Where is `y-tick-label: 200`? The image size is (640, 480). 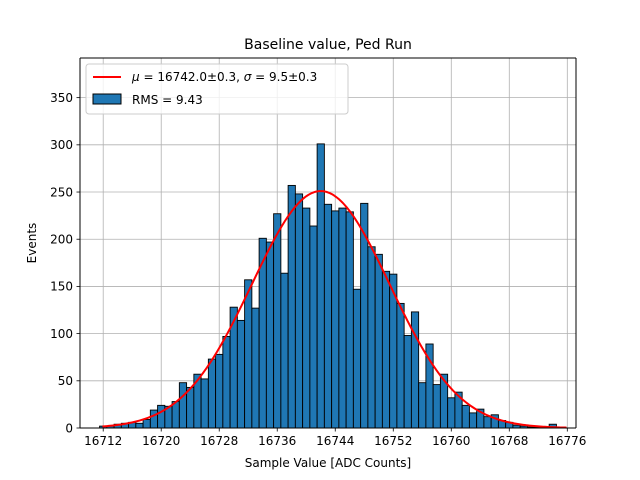
y-tick-label: 200 is located at coordinates (61, 240).